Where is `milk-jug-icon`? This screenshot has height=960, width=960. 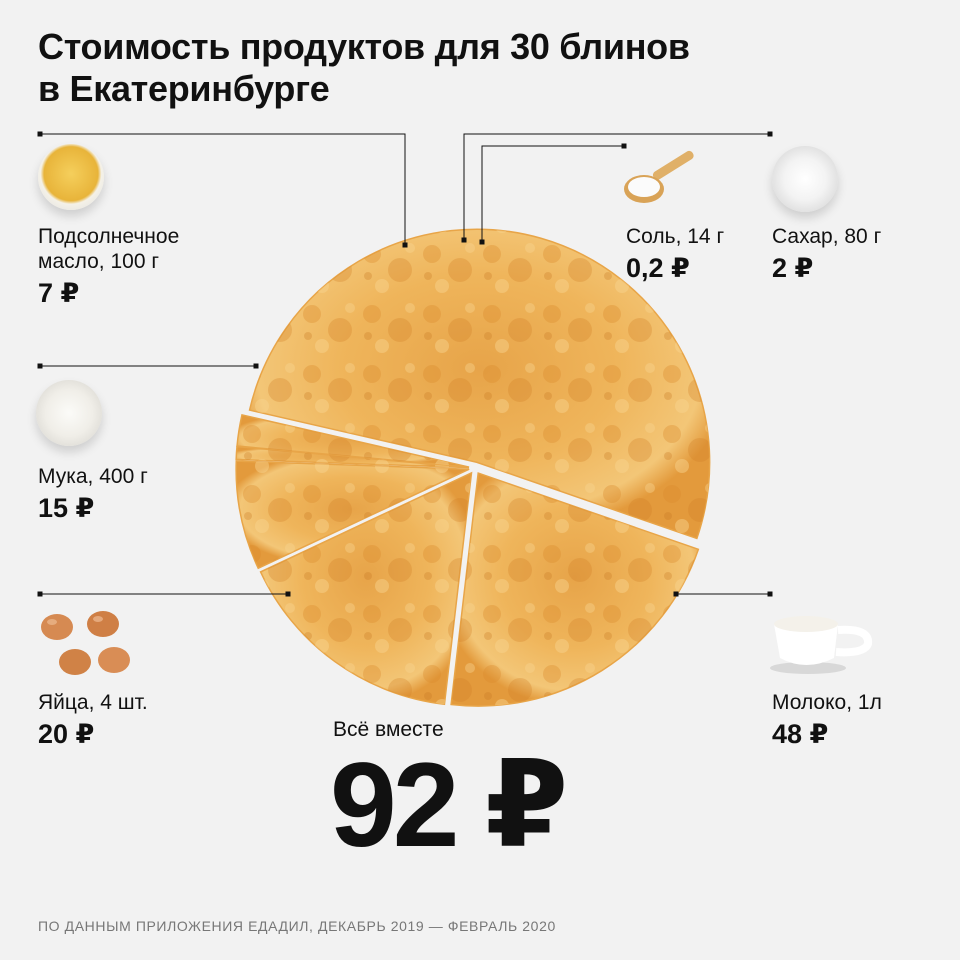 milk-jug-icon is located at coordinates (821, 645).